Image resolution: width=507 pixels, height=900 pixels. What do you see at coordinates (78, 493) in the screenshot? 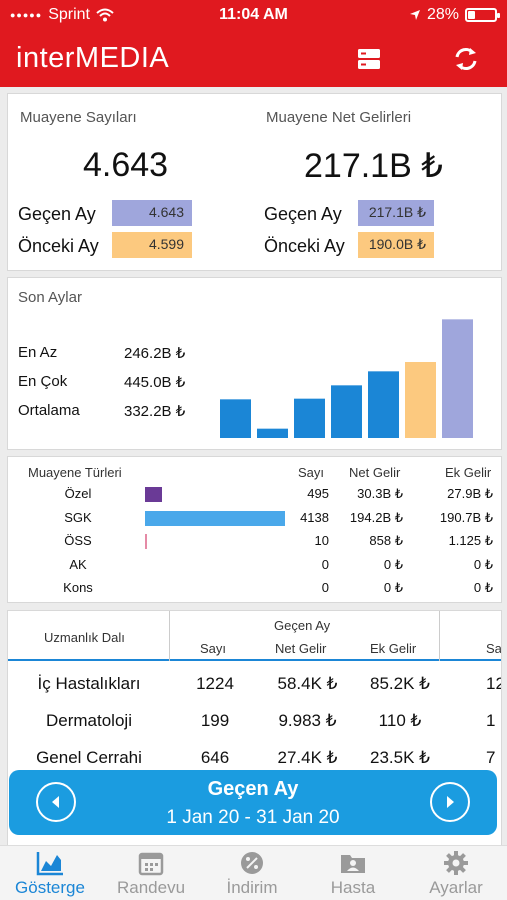
I see `type-name: Özel` at bounding box center [78, 493].